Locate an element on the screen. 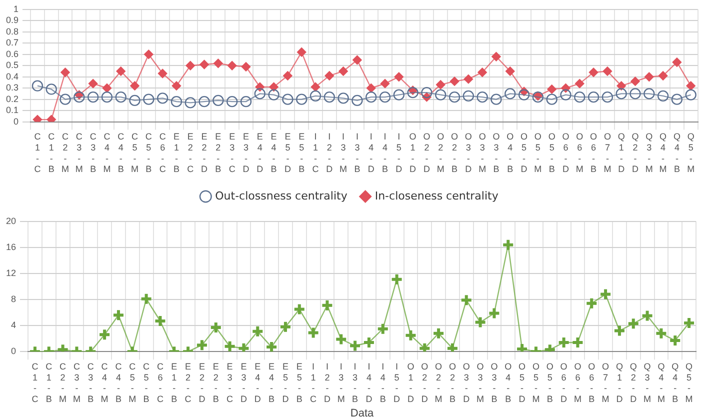  x-tick-label: O6-D is located at coordinates (566, 153).